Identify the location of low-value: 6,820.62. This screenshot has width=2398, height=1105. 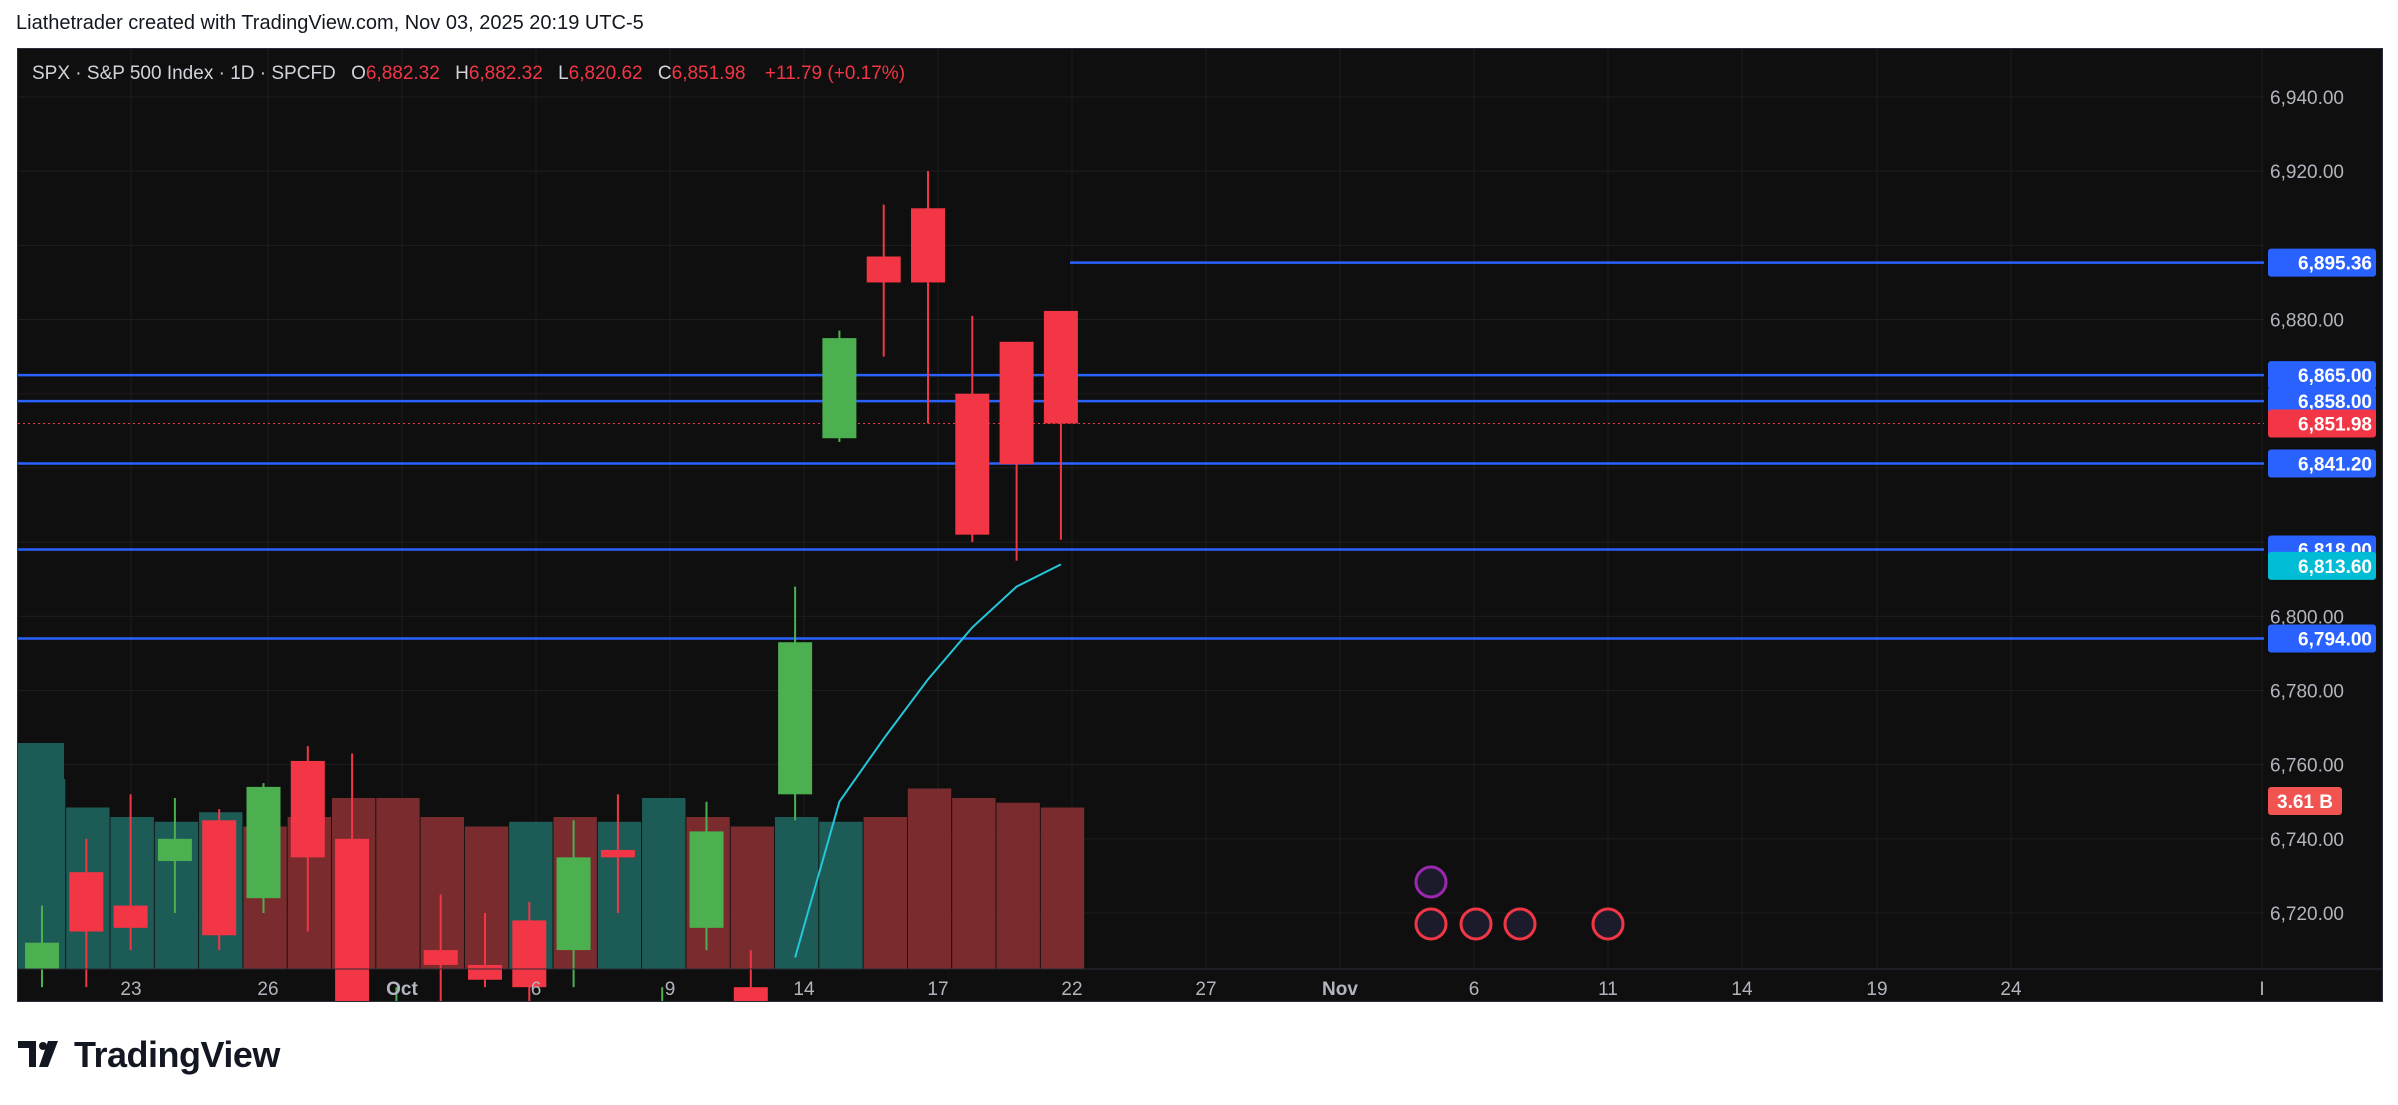
(605, 73).